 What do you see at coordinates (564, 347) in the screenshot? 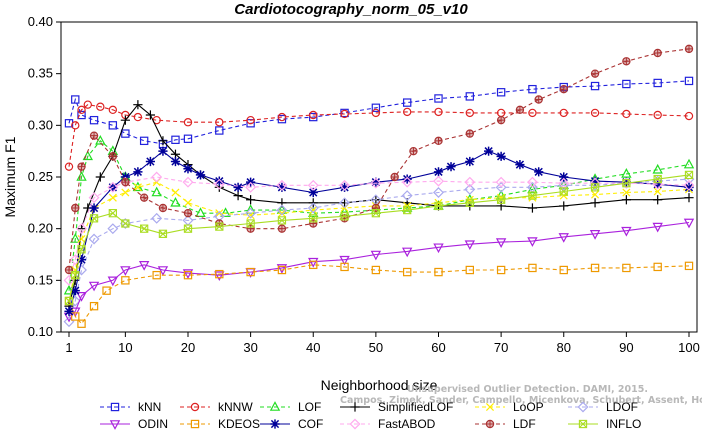
I see `x-tick-label: 80` at bounding box center [564, 347].